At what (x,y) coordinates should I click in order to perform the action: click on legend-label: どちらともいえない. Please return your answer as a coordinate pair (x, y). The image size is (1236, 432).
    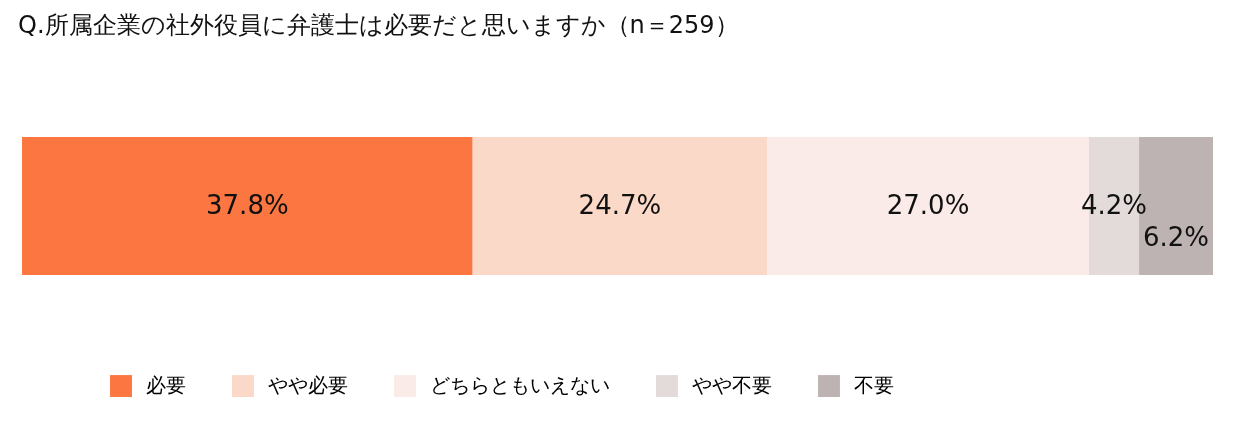
    Looking at the image, I should click on (520, 385).